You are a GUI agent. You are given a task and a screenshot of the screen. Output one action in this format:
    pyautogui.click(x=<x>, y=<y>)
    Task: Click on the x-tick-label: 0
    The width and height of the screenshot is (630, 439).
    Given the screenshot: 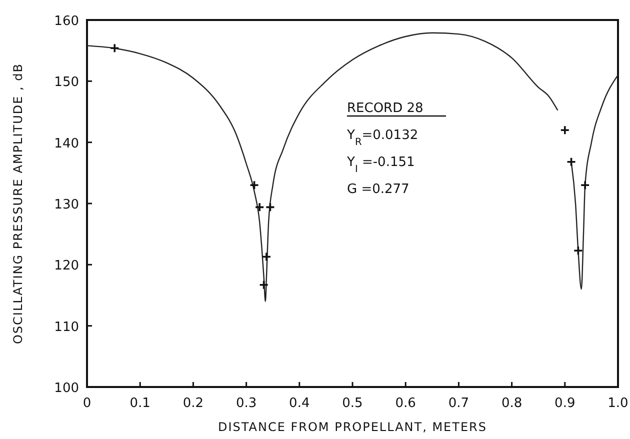 What is the action you would take?
    pyautogui.click(x=87, y=403)
    